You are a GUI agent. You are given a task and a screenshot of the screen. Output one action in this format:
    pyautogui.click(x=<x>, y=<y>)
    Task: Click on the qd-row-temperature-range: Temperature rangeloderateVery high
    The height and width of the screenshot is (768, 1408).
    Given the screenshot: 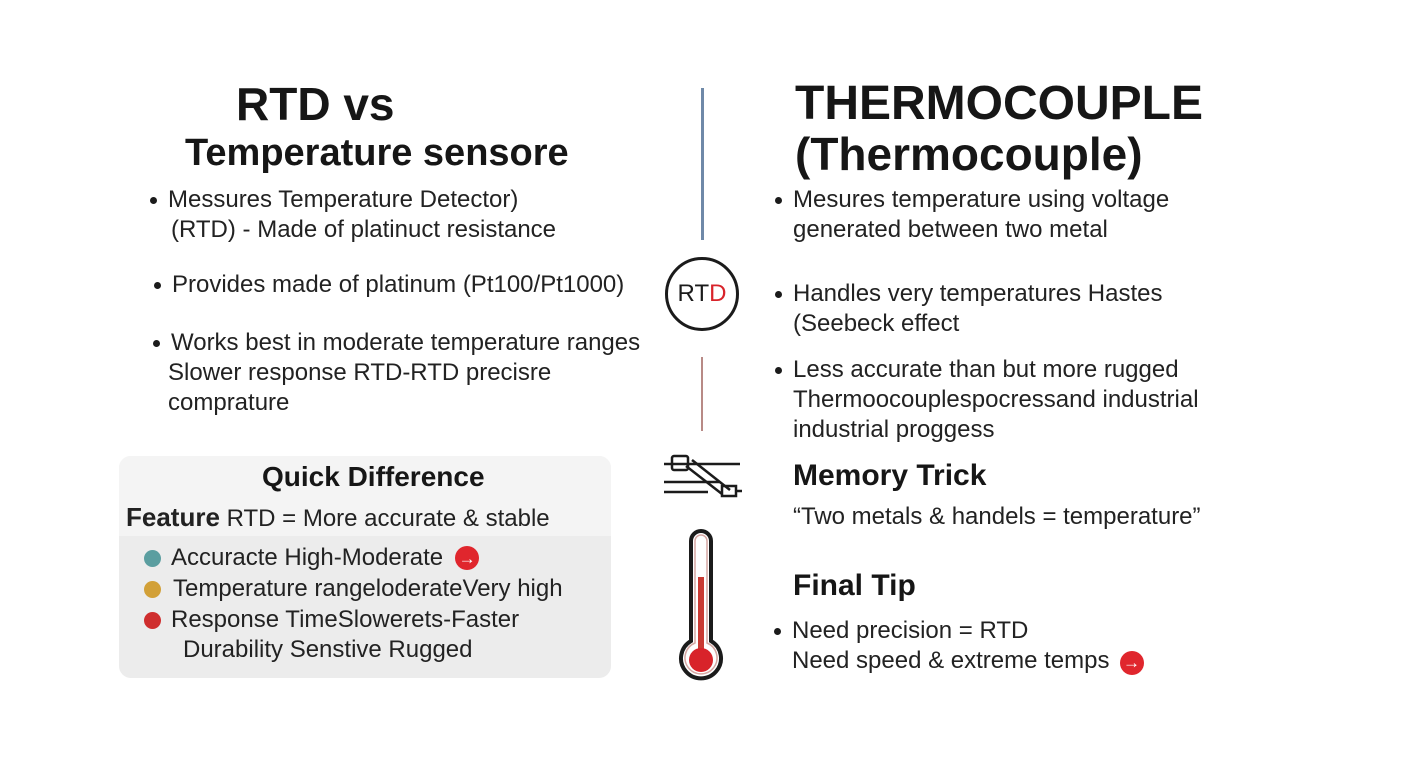 What is the action you would take?
    pyautogui.click(x=353, y=589)
    